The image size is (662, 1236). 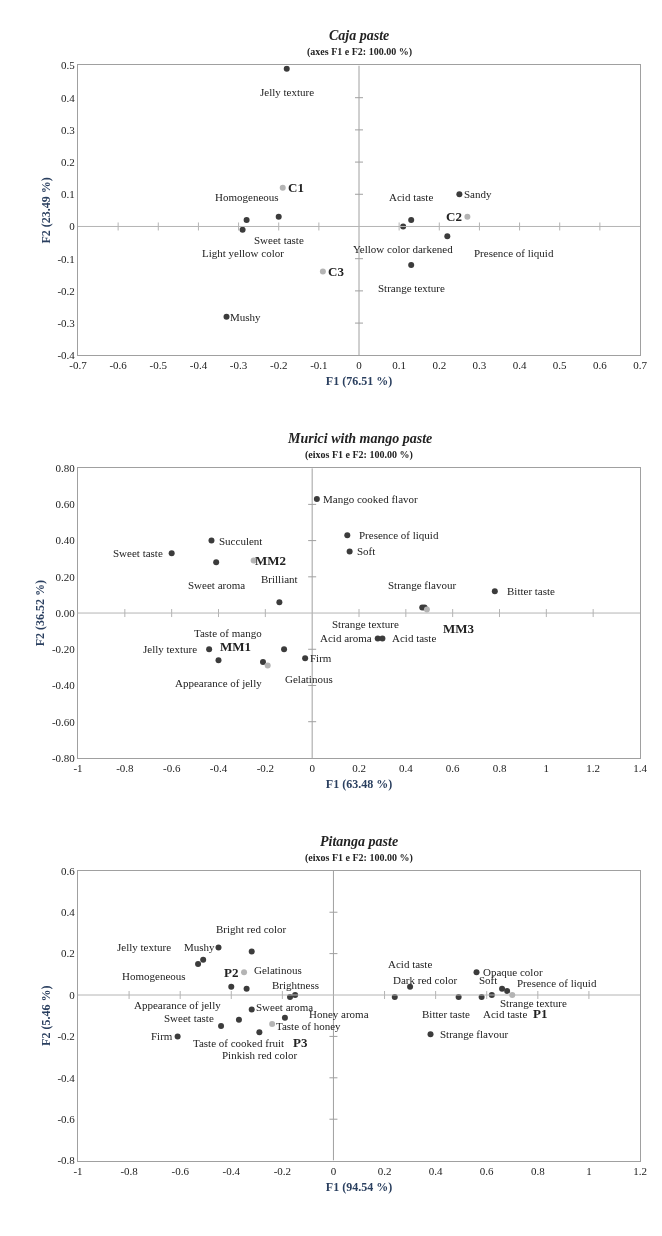 What do you see at coordinates (65, 576) in the screenshot?
I see `y-tick-label: 0.20` at bounding box center [65, 576].